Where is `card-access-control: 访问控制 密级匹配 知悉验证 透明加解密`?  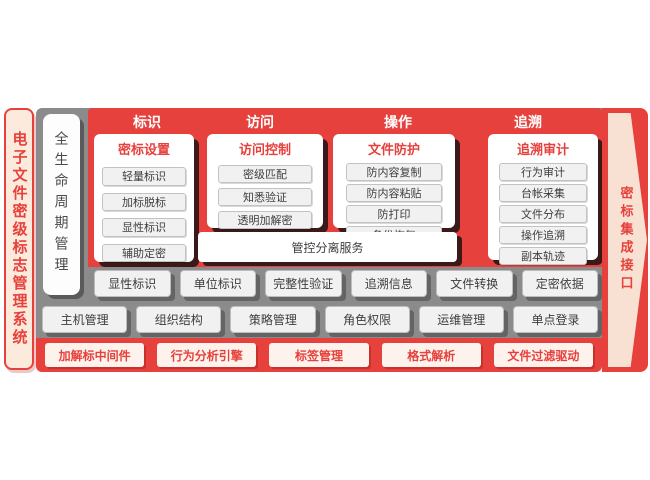 card-access-control: 访问控制 密级匹配 知悉验证 透明加解密 is located at coordinates (265, 181).